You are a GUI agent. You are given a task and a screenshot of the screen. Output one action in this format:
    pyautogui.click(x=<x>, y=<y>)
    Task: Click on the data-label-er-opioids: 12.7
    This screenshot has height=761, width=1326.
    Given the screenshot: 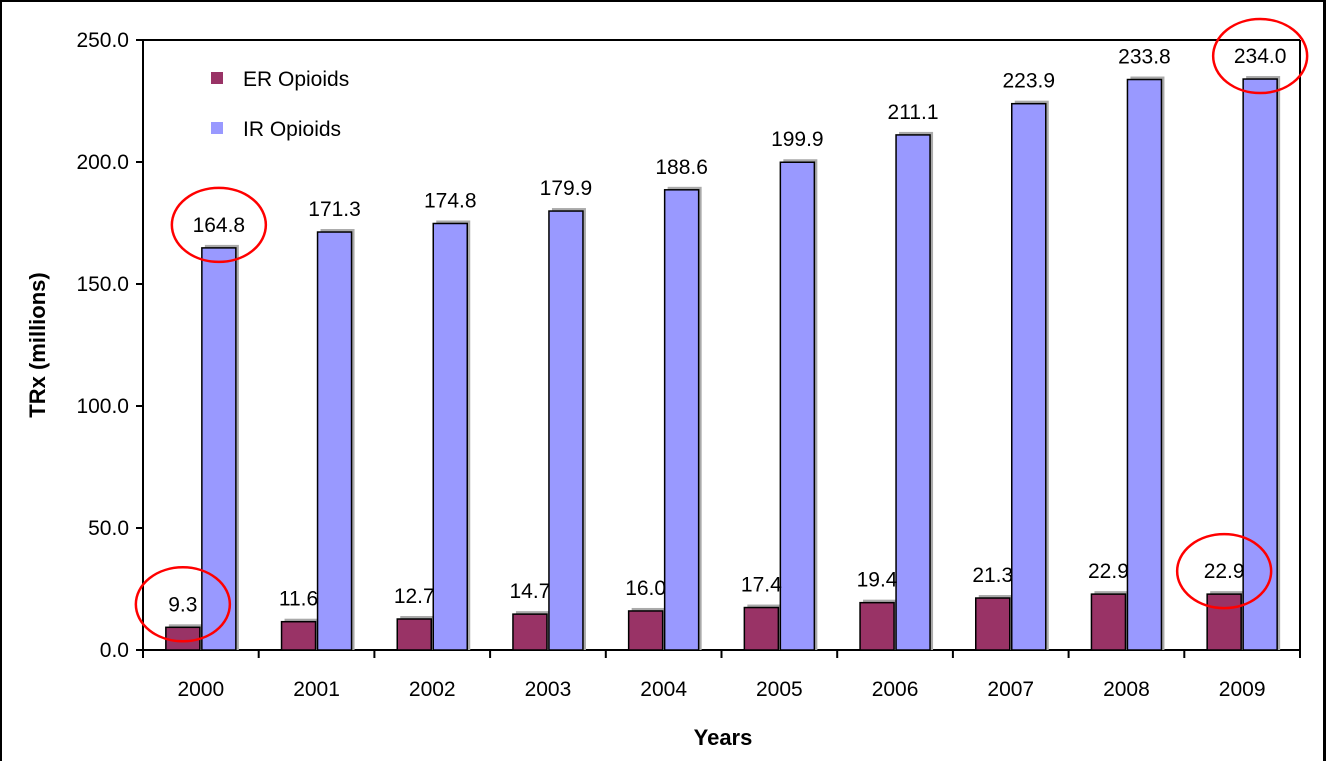 What is the action you would take?
    pyautogui.click(x=414, y=596)
    